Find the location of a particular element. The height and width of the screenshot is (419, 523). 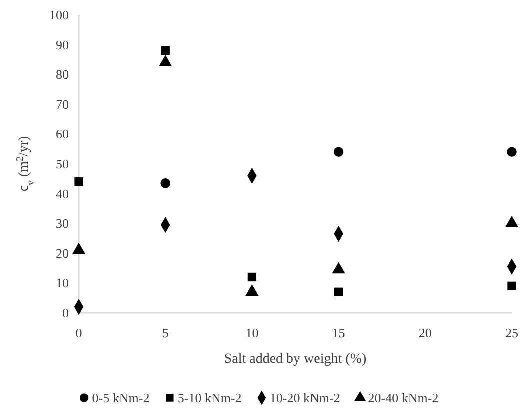

y-tick-label: 40 is located at coordinates (62, 194).